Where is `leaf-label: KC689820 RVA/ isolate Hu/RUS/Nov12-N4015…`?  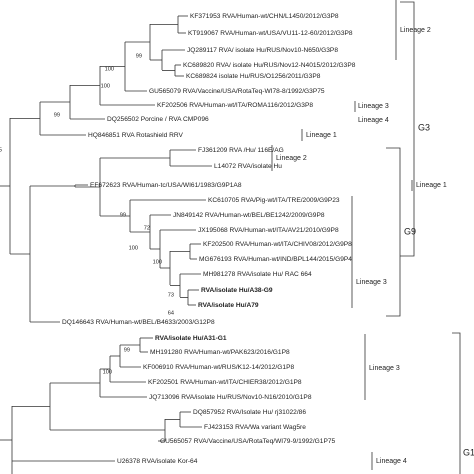 leaf-label: KC689820 RVA/ isolate Hu/RUS/Nov12-N4015… is located at coordinates (269, 65).